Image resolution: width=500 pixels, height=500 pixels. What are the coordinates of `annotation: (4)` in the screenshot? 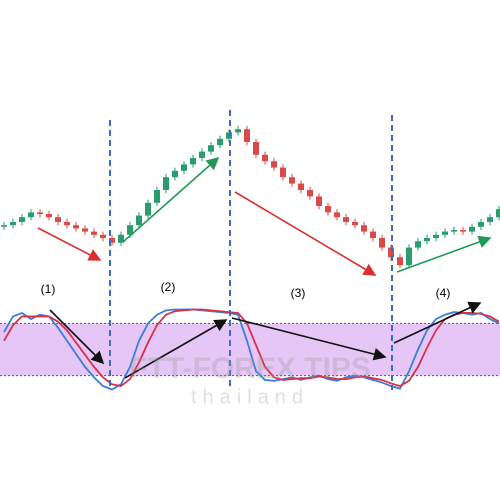 It's located at (443, 293).